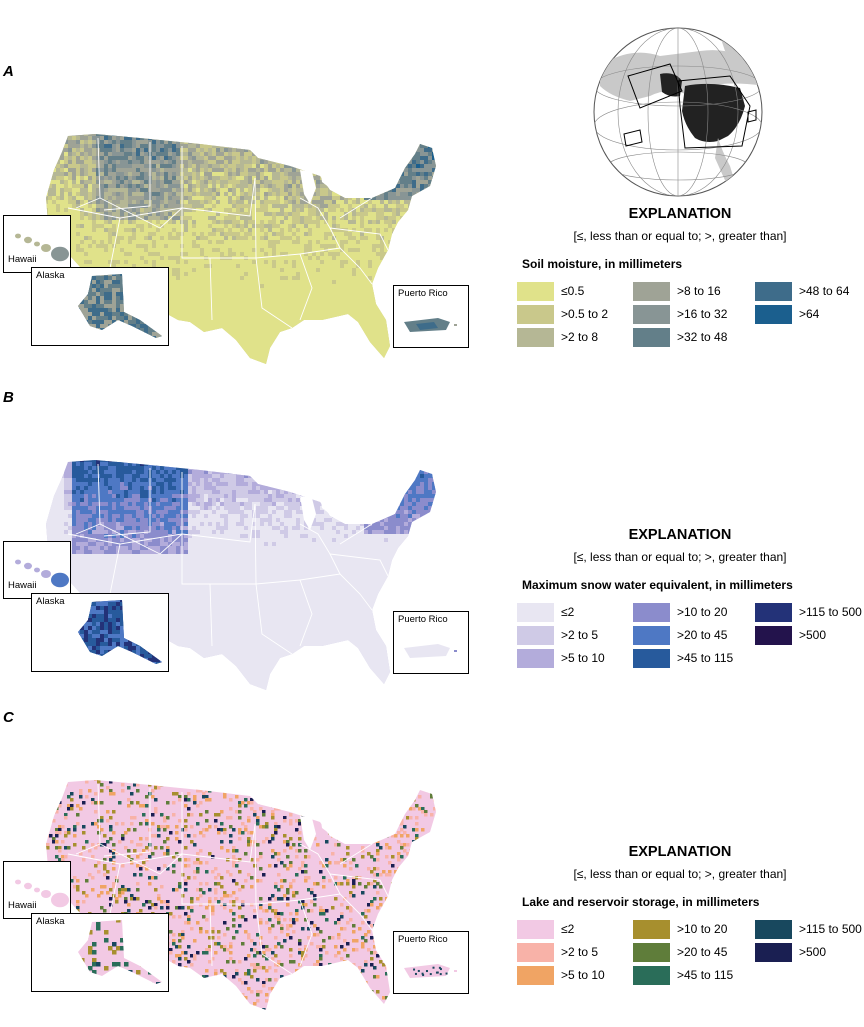 The width and height of the screenshot is (864, 1027). What do you see at coordinates (583, 658) in the screenshot?
I see `legend-label: >5 to 10` at bounding box center [583, 658].